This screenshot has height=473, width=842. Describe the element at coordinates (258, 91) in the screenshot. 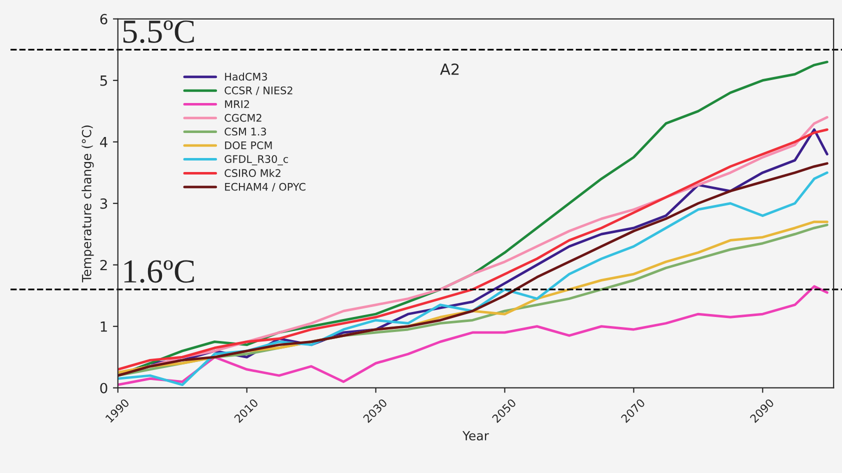

I see `legend-label: CCSR / NIES2` at that location.